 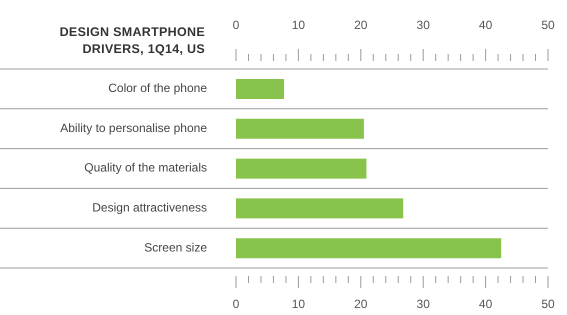 I want to click on x-tick-label: 10, so click(x=299, y=304).